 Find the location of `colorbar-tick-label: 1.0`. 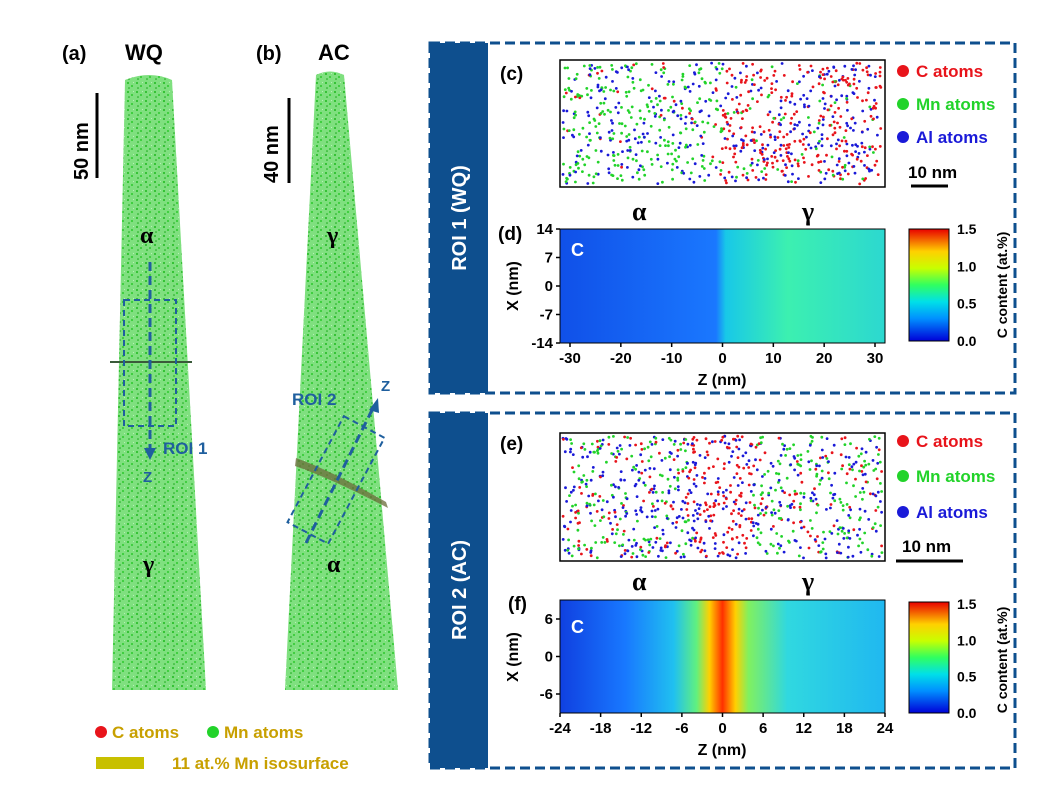

colorbar-tick-label: 1.0 is located at coordinates (967, 266).